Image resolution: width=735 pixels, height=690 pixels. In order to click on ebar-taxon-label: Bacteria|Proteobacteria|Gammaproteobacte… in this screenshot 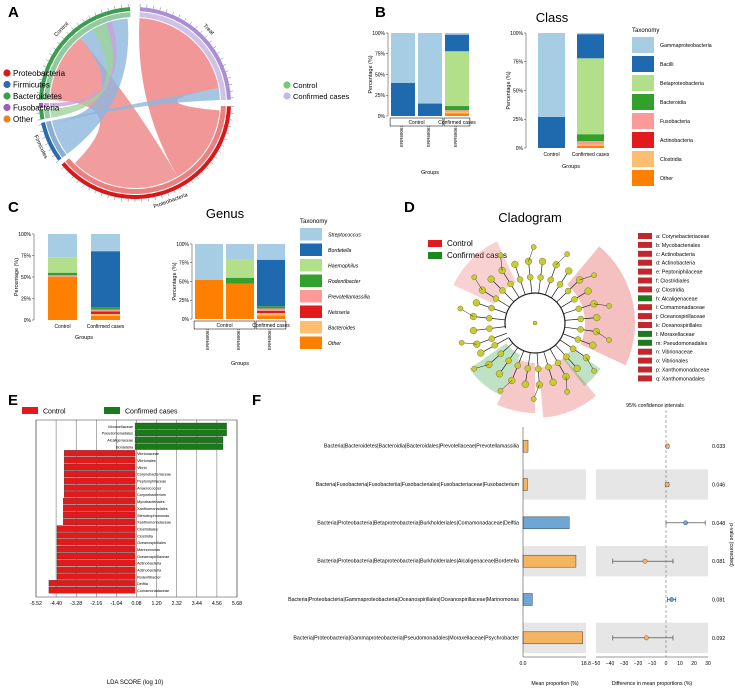, I will do `click(403, 600)`.